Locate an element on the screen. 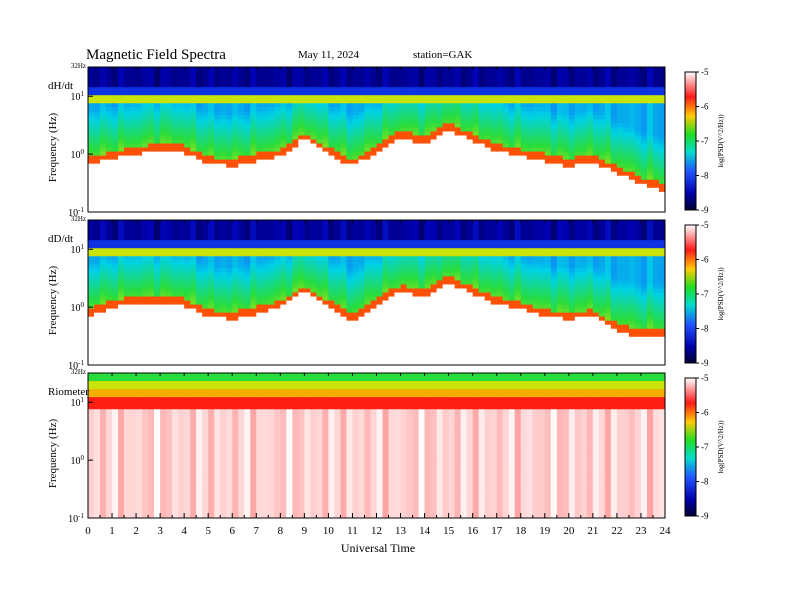  svg-text: 10¹ is located at coordinates (78, 96).